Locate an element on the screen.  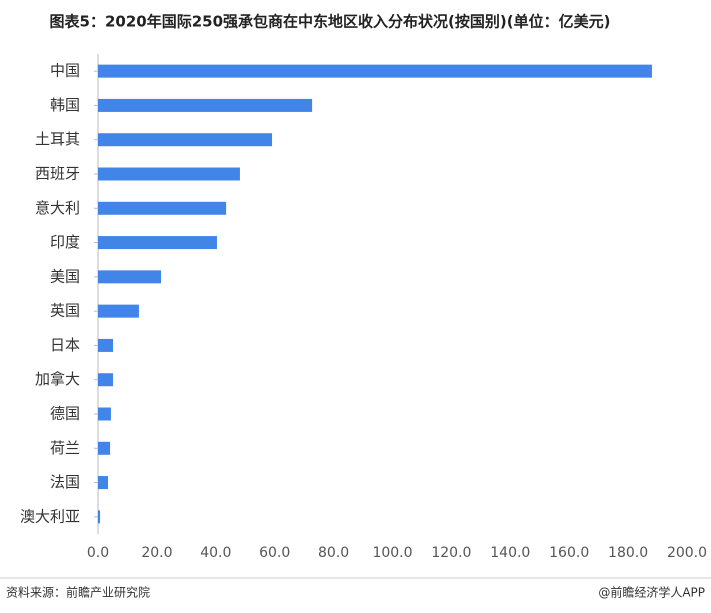
y-tick-label: 加拿大 is located at coordinates (57, 379).